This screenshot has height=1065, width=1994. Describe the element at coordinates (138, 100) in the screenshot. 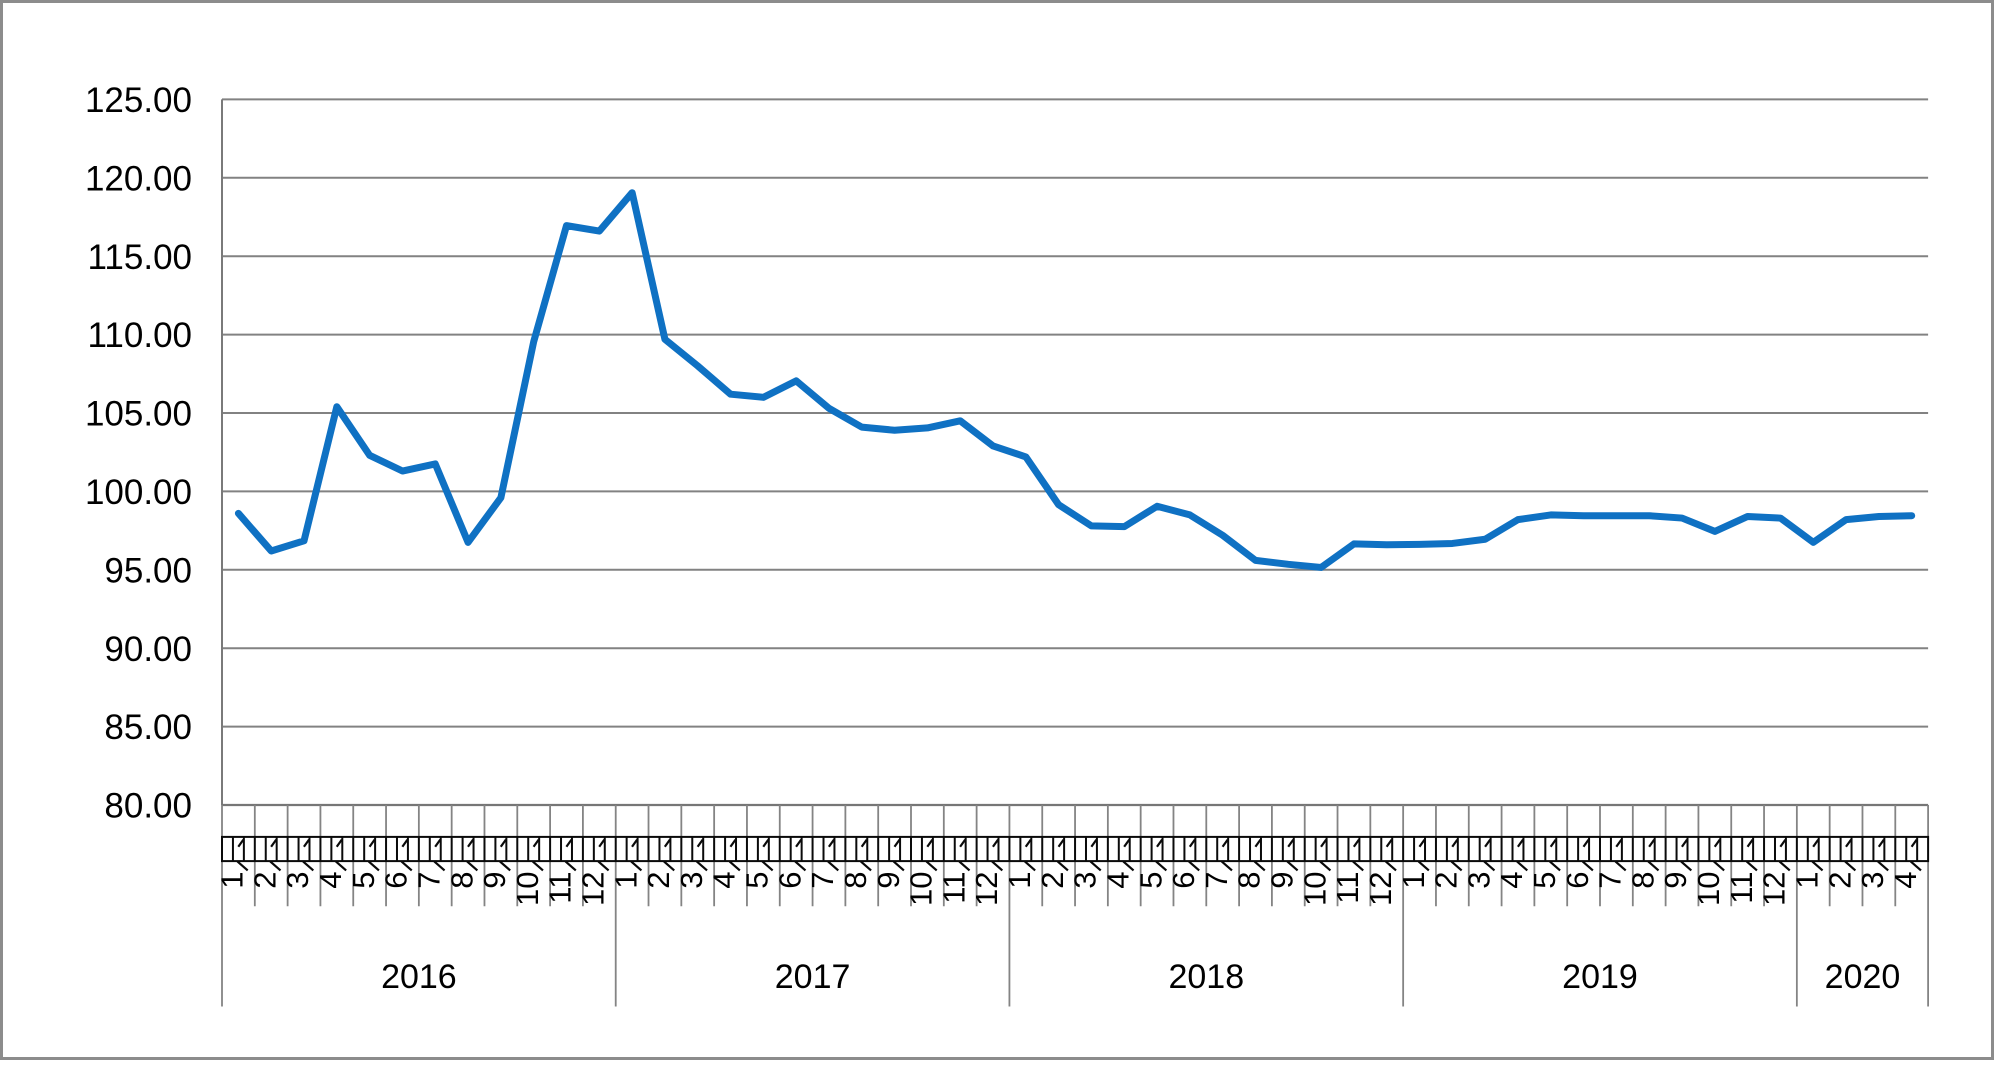

I see `svg-text: 125.00` at that location.